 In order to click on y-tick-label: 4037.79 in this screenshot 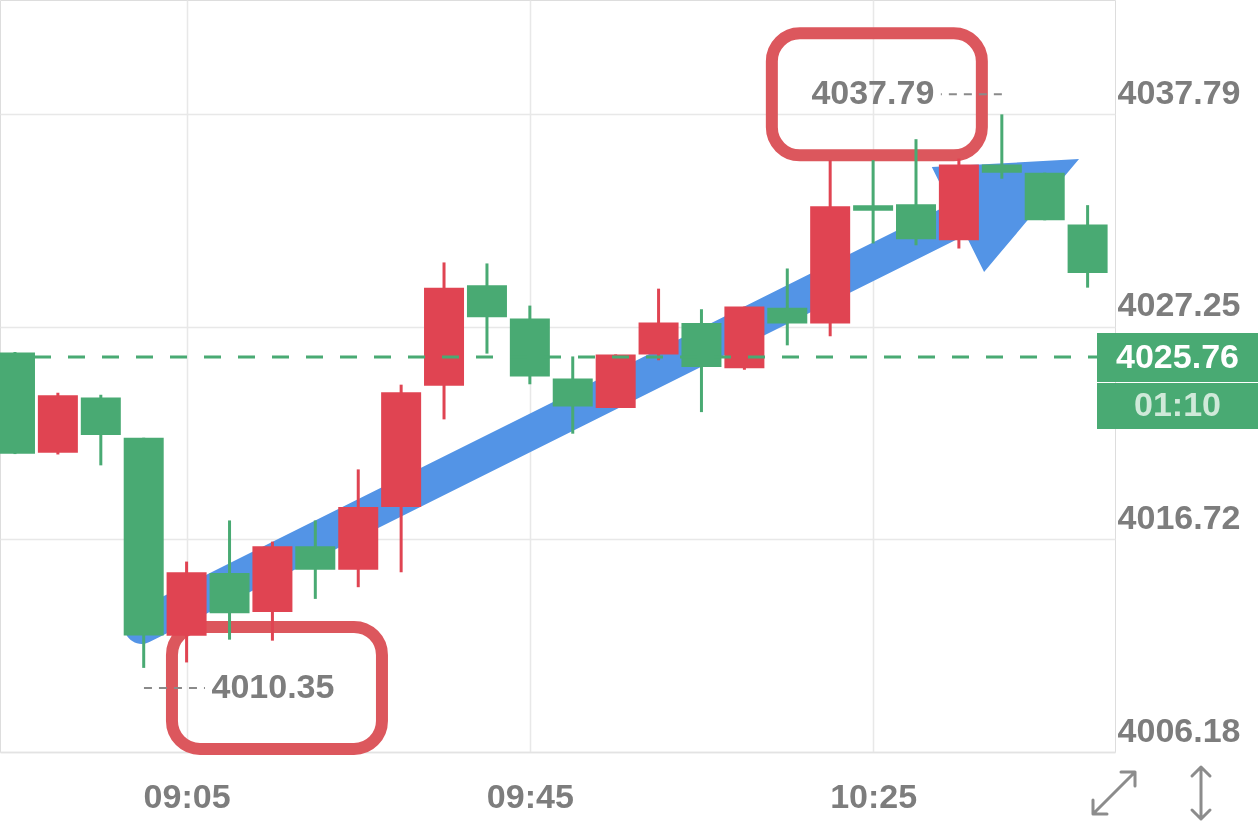, I will do `click(1179, 91)`.